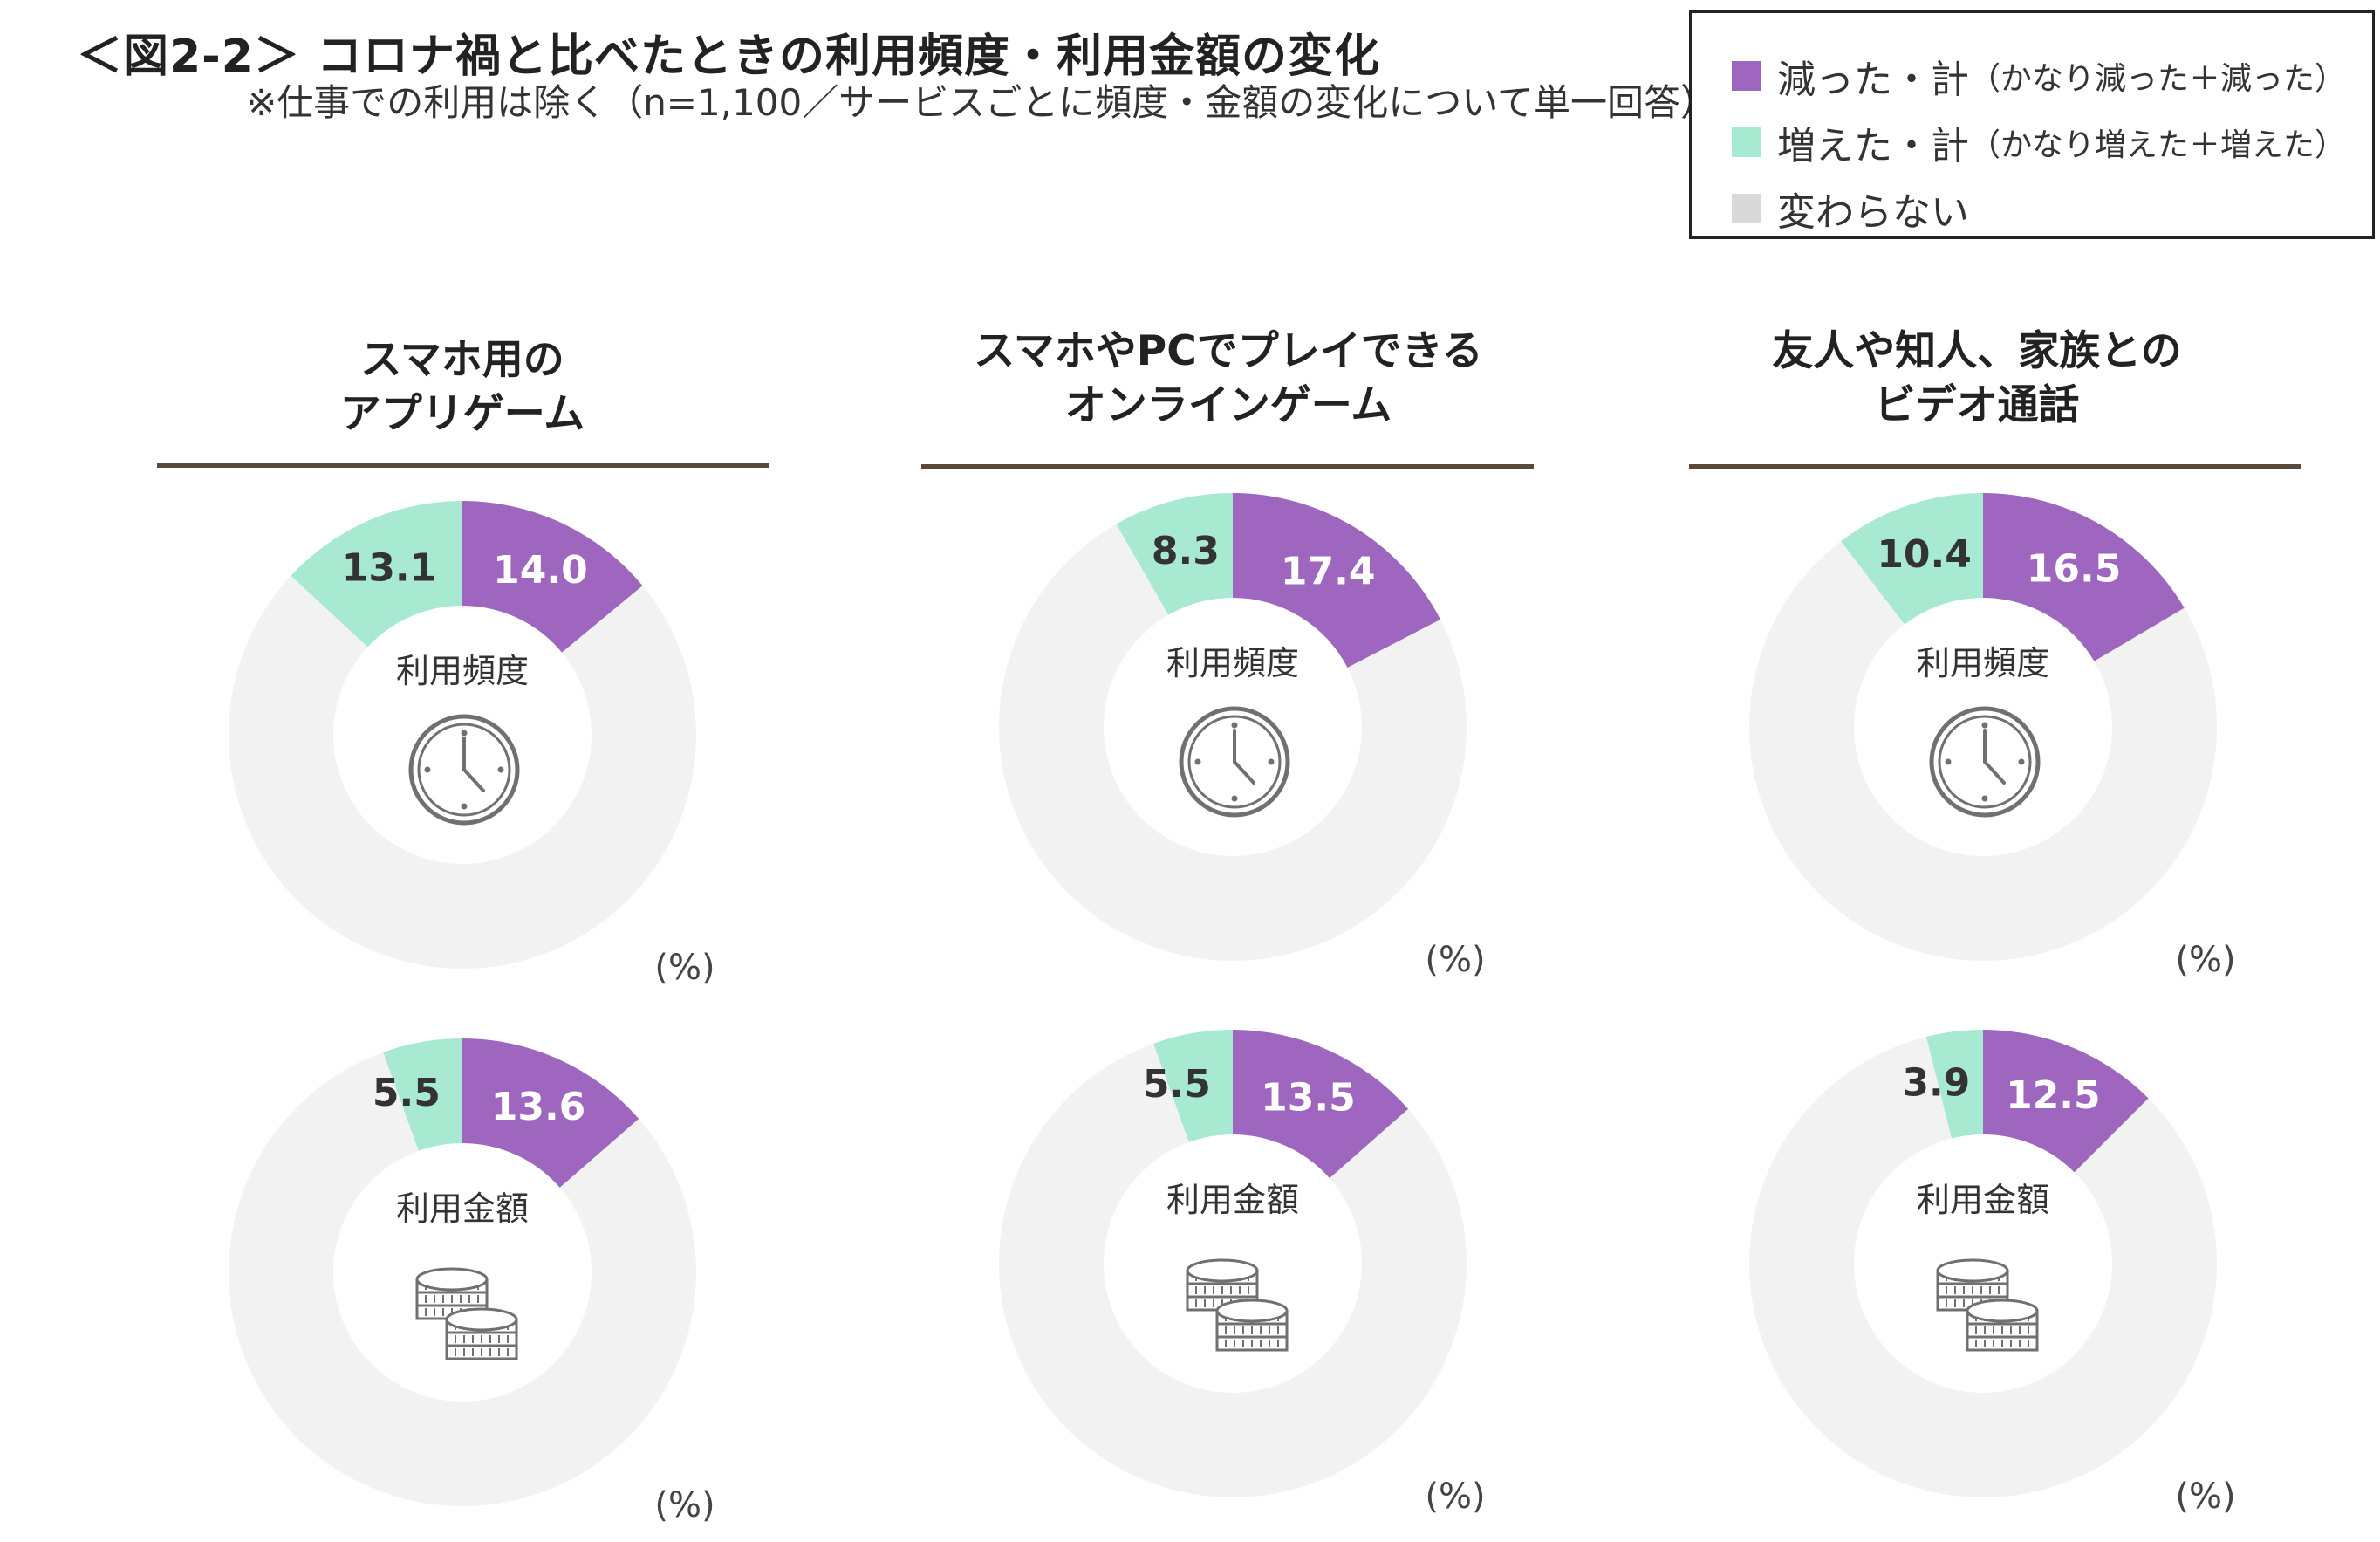 The height and width of the screenshot is (1542, 2380). I want to click on donut-chart: 14.0 13.1 利用頻度 (%), so click(472, 744).